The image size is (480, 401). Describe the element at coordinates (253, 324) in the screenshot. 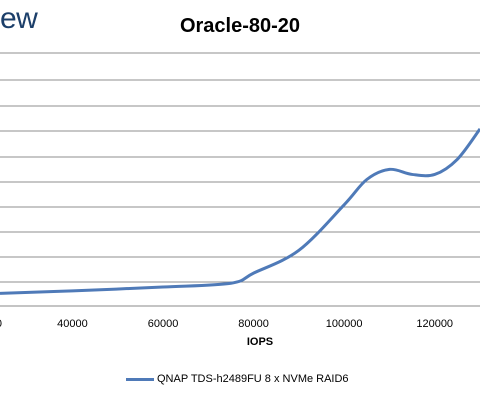

I see `x-tick-label: 80000` at that location.